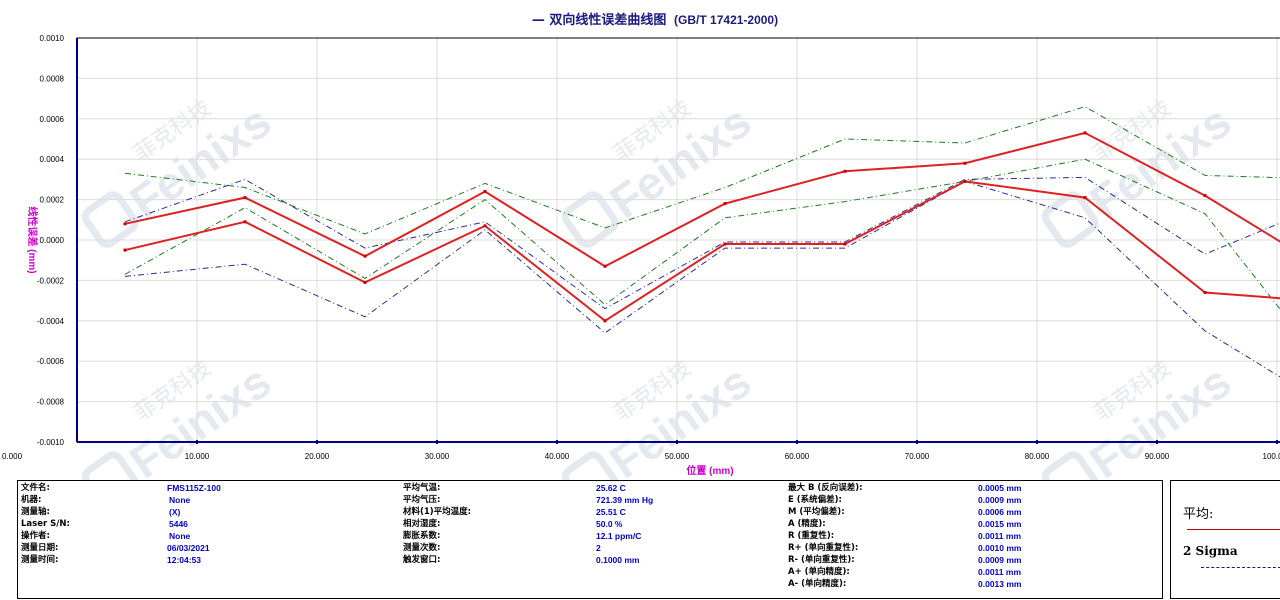 The height and width of the screenshot is (600, 1280). I want to click on info-label: 文件名:, so click(35, 488).